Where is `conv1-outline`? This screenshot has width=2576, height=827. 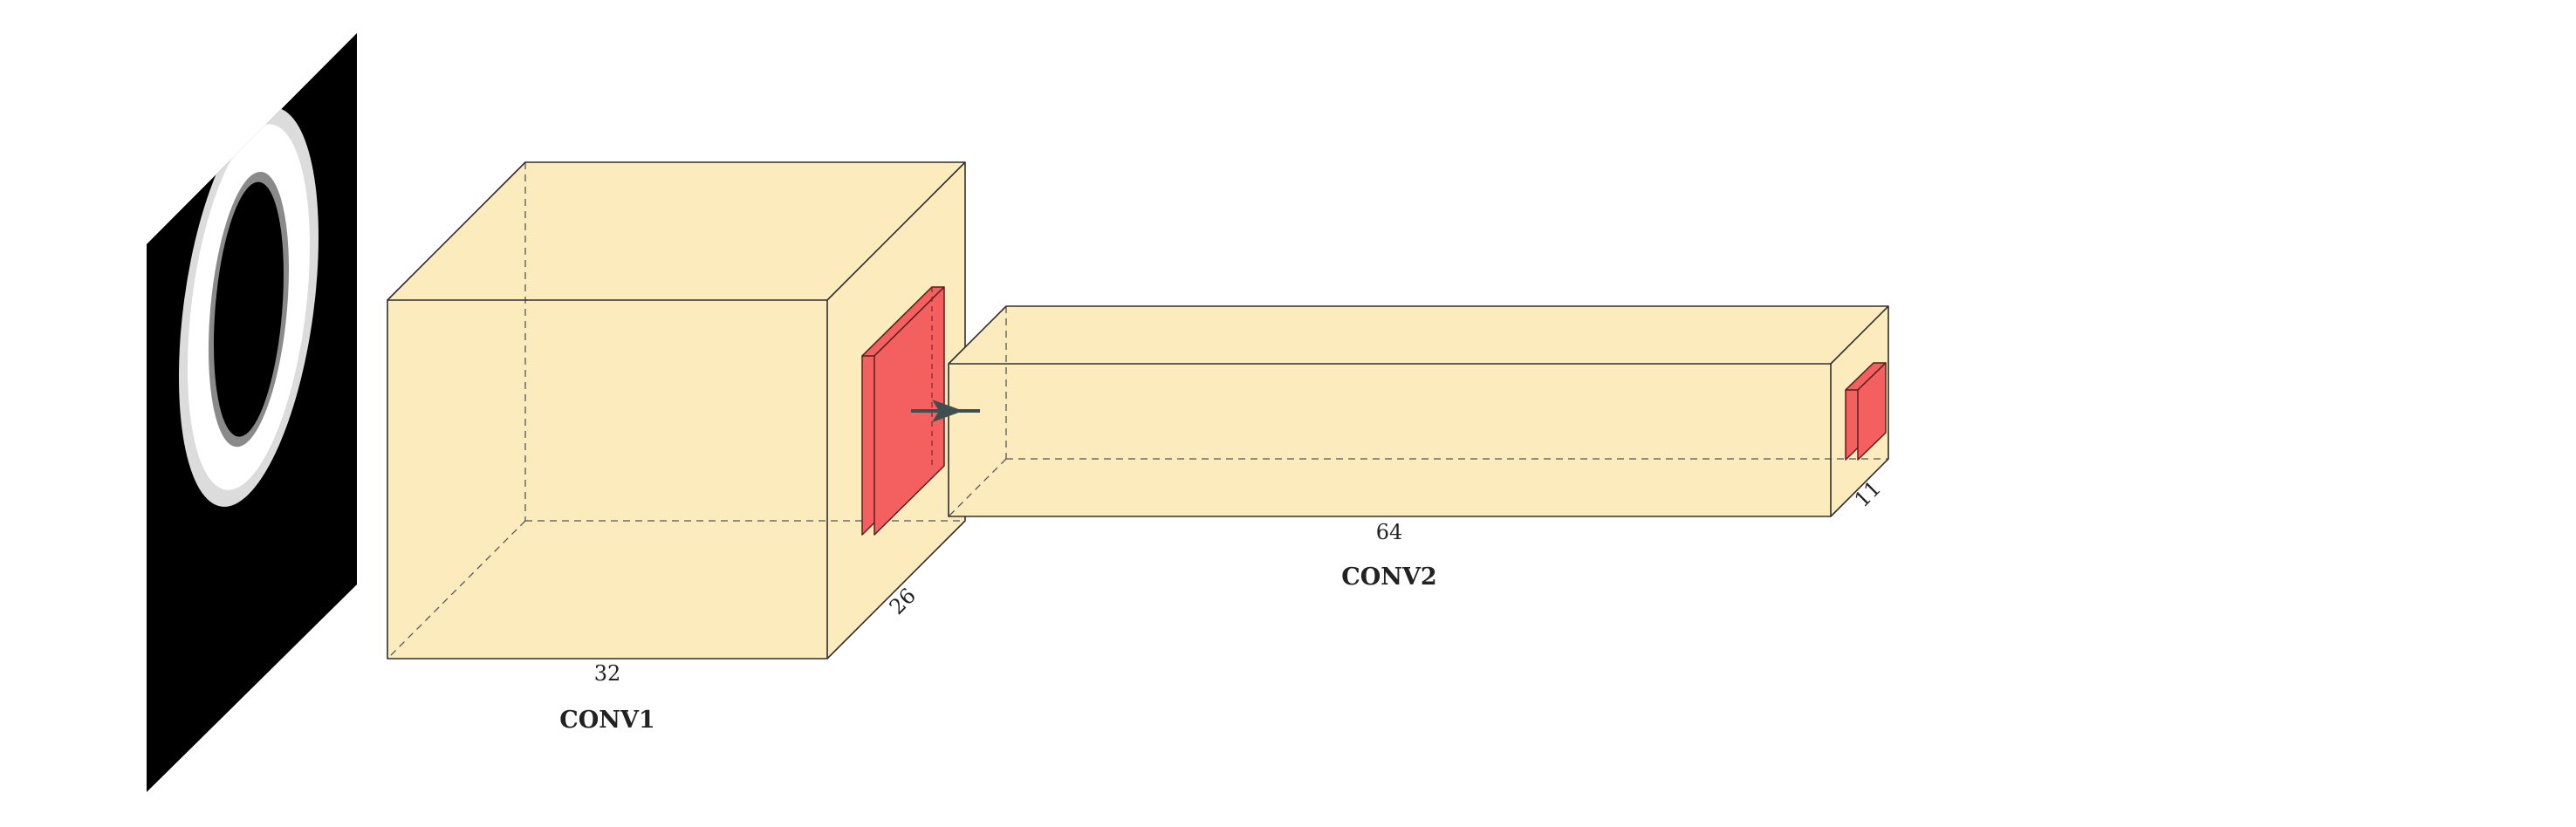 conv1-outline is located at coordinates (676, 410).